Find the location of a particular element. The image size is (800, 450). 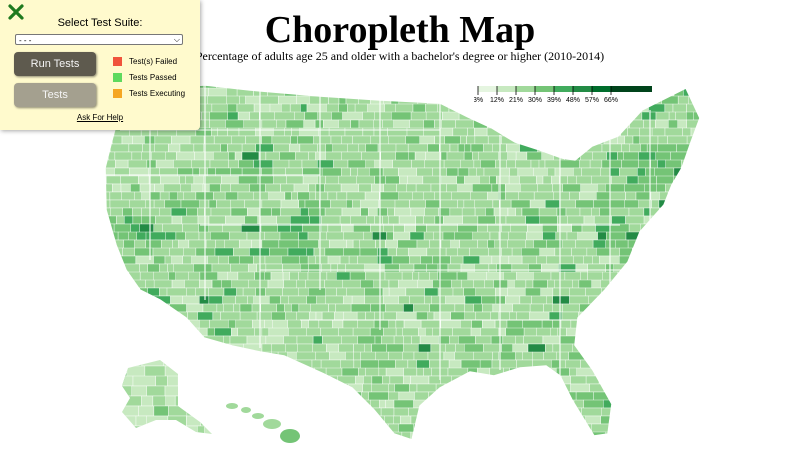

run-tests-button: Run Tests is located at coordinates (55, 64).